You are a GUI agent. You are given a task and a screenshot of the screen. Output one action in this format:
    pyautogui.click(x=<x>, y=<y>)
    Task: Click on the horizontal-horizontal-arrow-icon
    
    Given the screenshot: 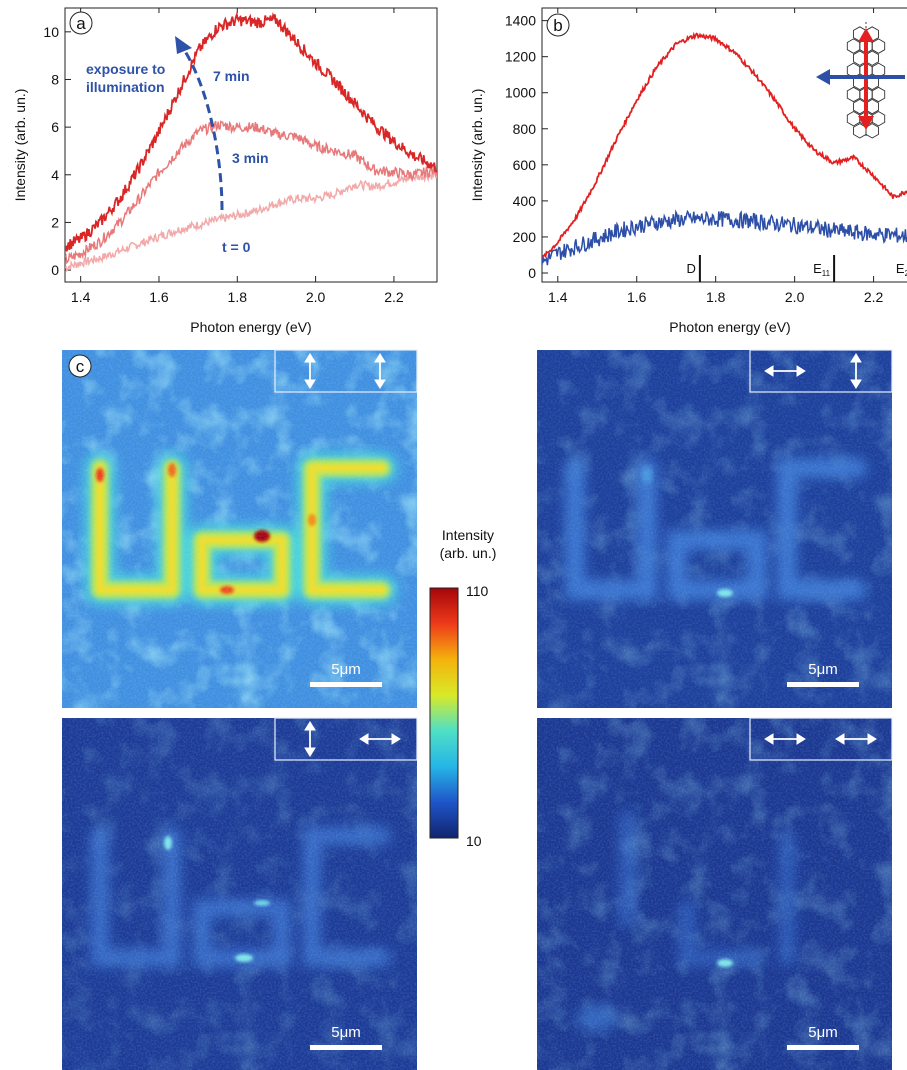 What is the action you would take?
    pyautogui.click(x=820, y=739)
    